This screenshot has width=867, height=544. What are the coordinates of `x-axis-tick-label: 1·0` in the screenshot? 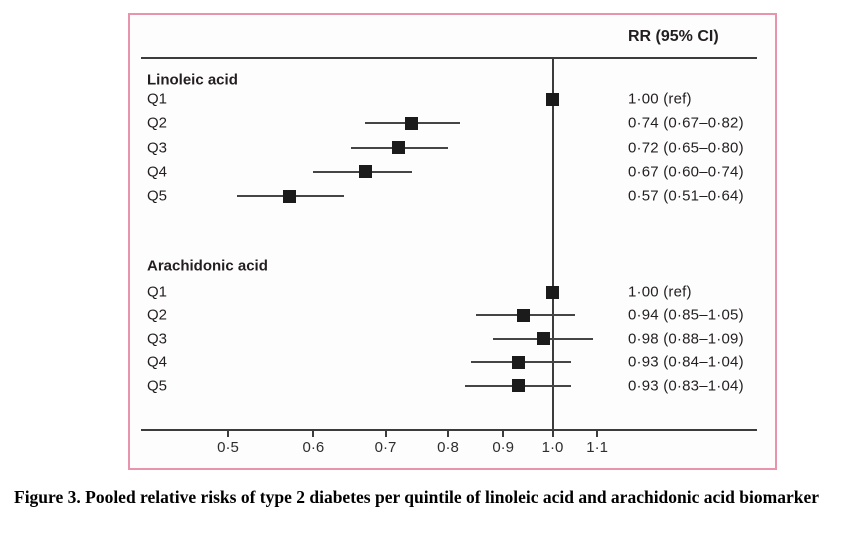 It's located at (552, 447).